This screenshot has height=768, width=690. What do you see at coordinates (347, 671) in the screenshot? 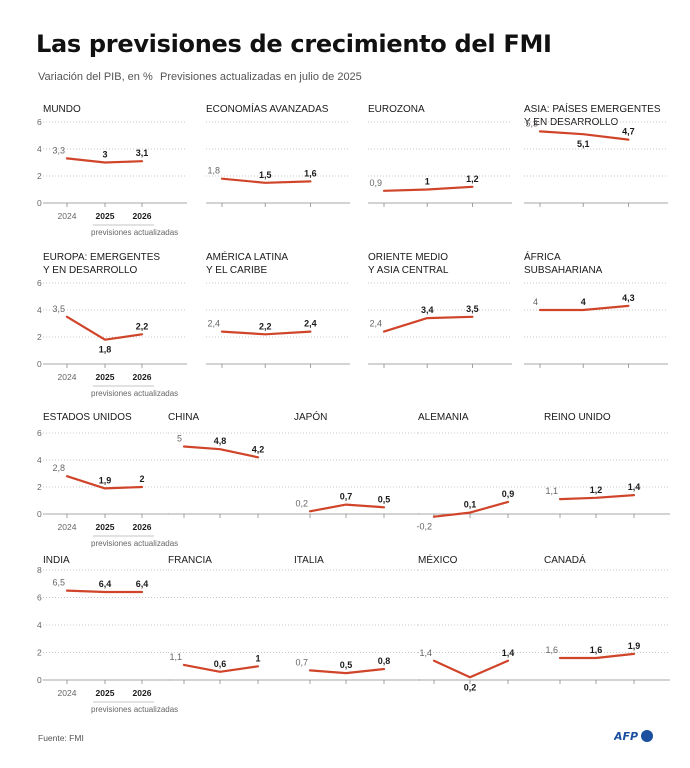
I see `chart-16-series-line` at bounding box center [347, 671].